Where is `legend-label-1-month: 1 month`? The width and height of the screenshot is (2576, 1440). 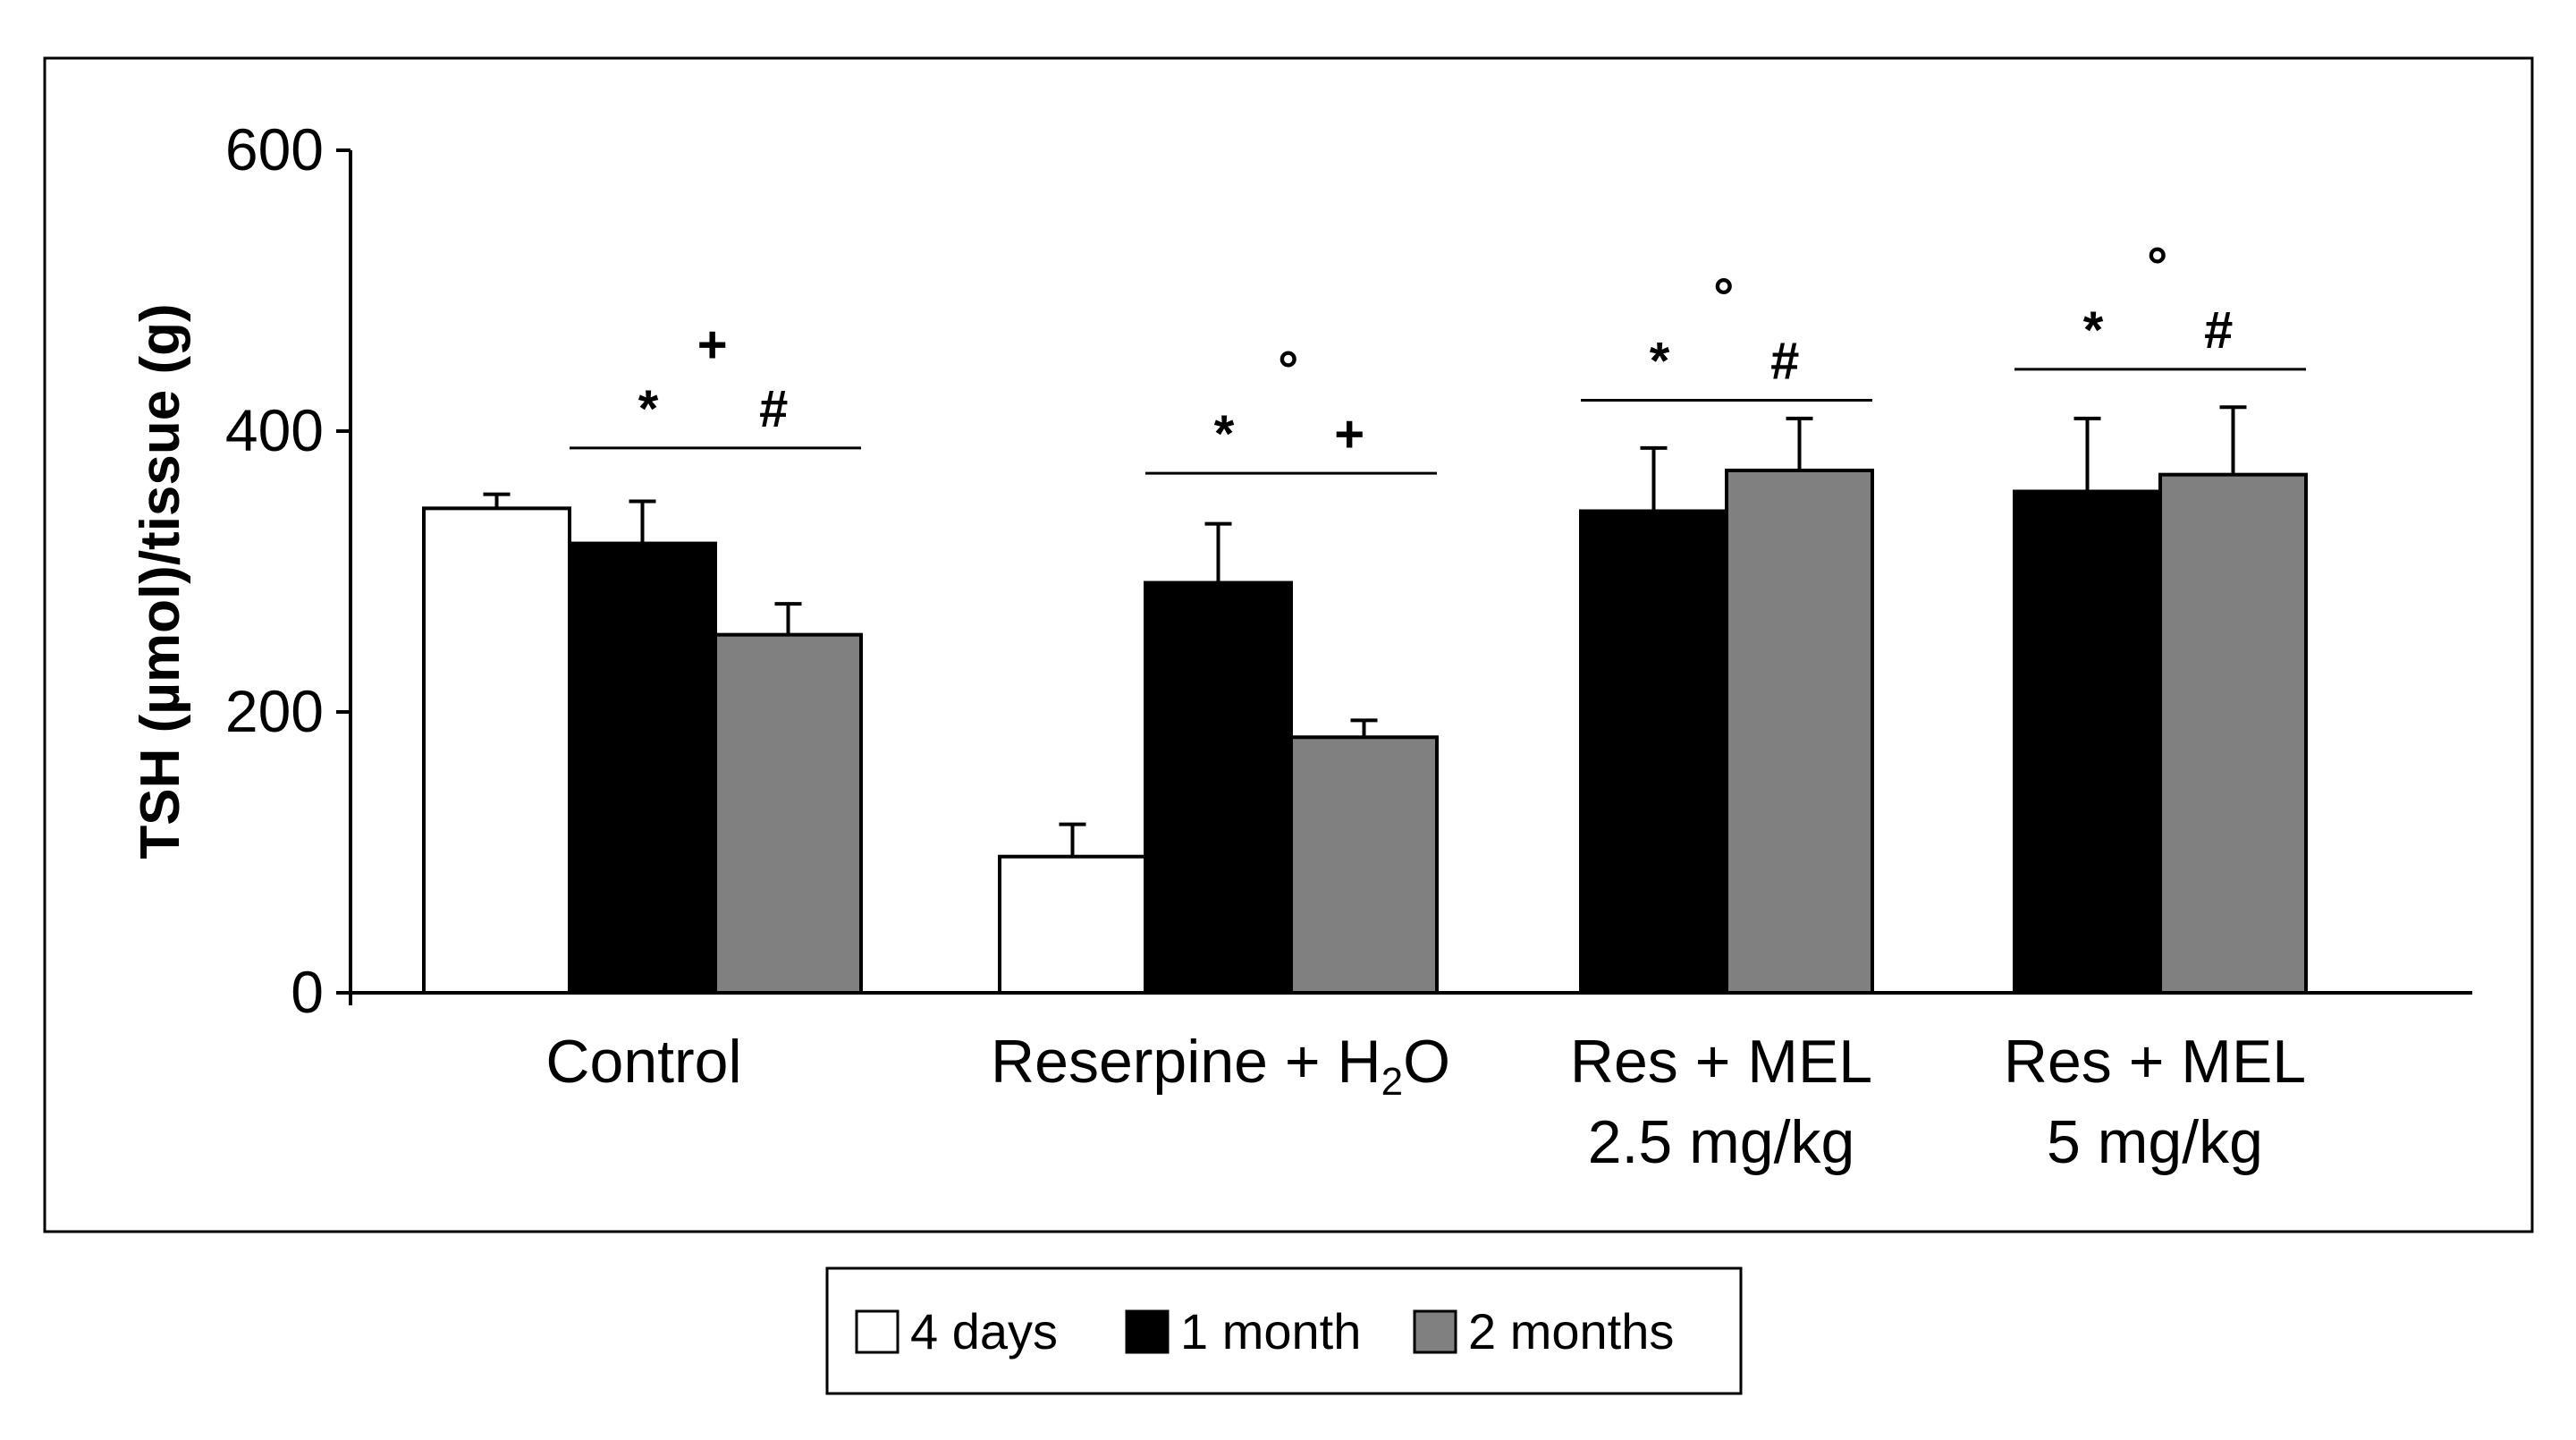 legend-label-1-month: 1 month is located at coordinates (1270, 1331).